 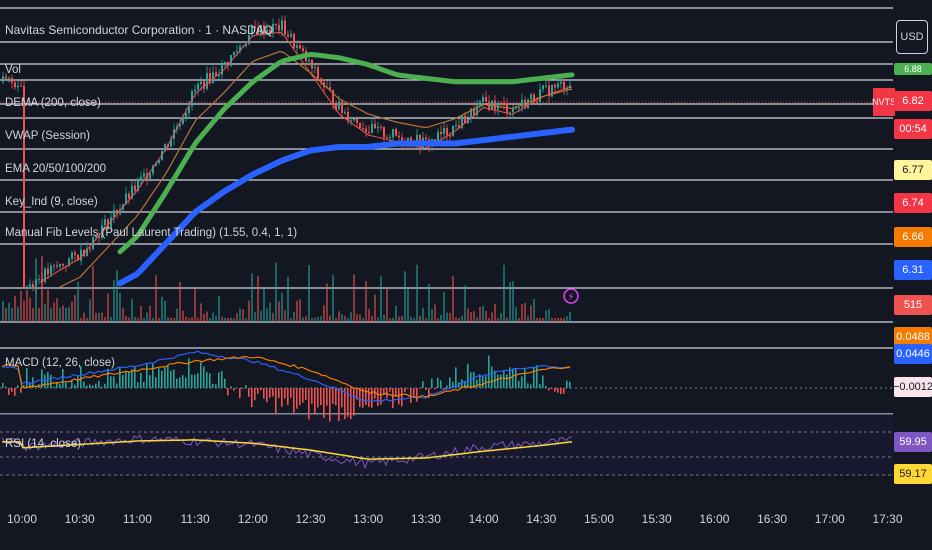 What do you see at coordinates (137, 519) in the screenshot?
I see `time-axis-label: 11:00` at bounding box center [137, 519].